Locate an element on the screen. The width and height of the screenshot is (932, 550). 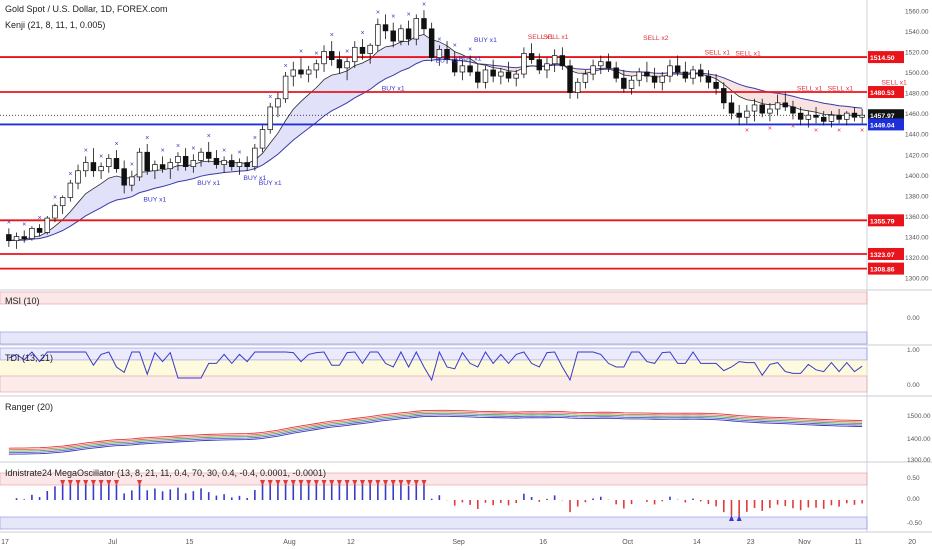
mega-bottom-signal is located at coordinates (731, 518).